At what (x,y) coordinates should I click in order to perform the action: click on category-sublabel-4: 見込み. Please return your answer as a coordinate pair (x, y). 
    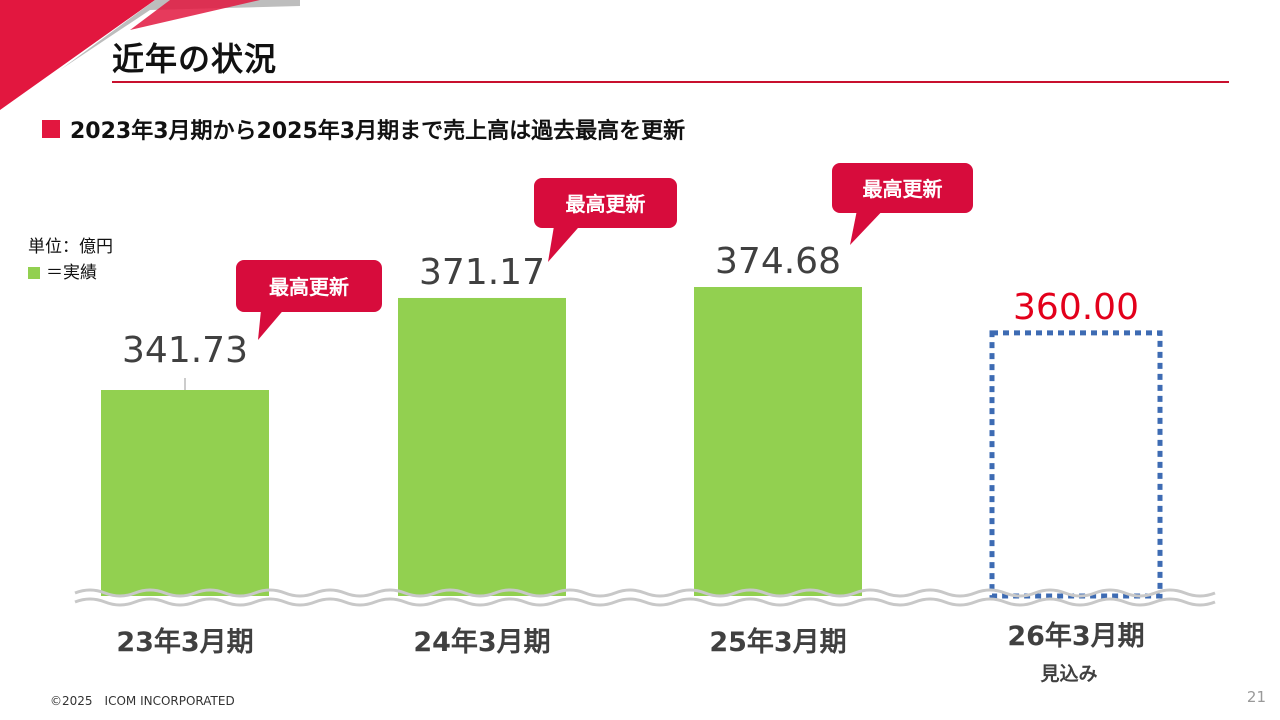
    Looking at the image, I should click on (1068, 674).